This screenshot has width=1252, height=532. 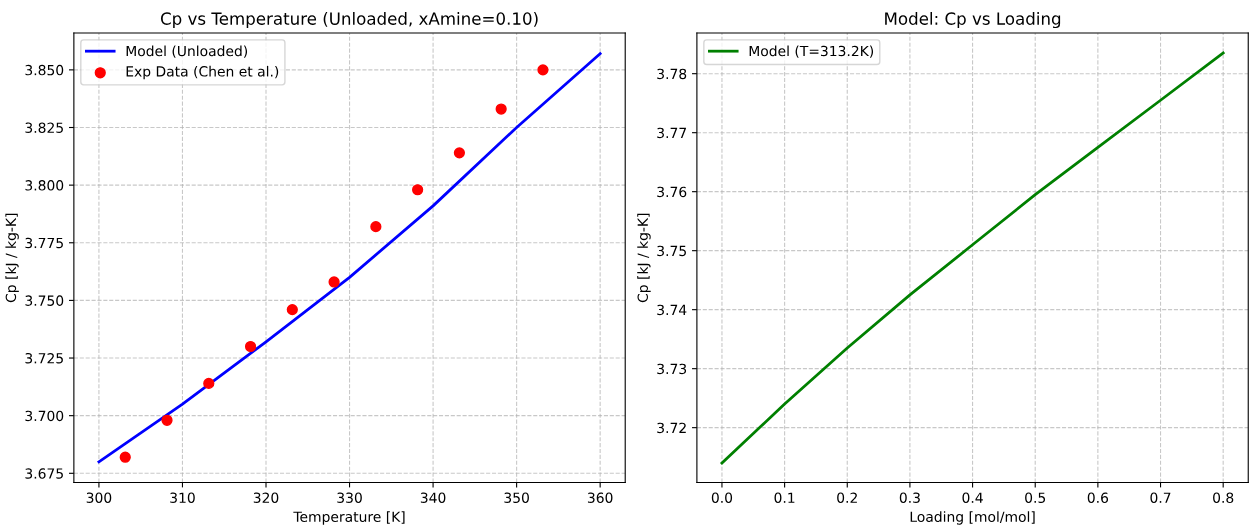 What do you see at coordinates (972, 497) in the screenshot?
I see `x-tick-label: 0.4` at bounding box center [972, 497].